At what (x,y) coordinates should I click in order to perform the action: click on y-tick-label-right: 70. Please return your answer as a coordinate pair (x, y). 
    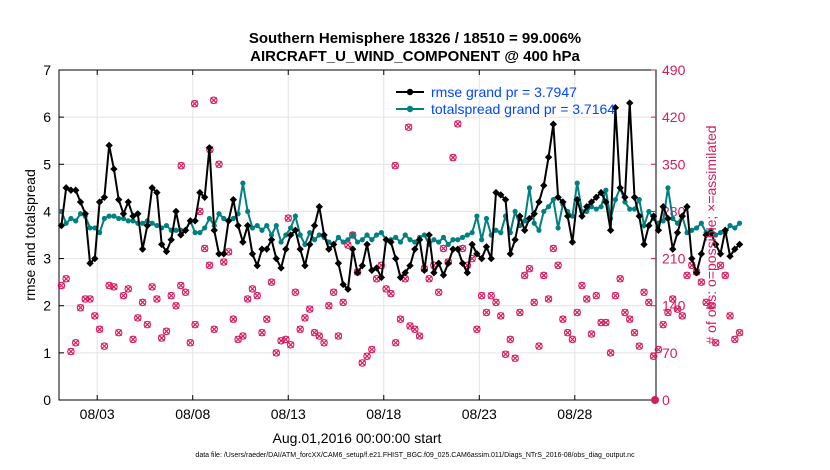
    Looking at the image, I should click on (670, 353).